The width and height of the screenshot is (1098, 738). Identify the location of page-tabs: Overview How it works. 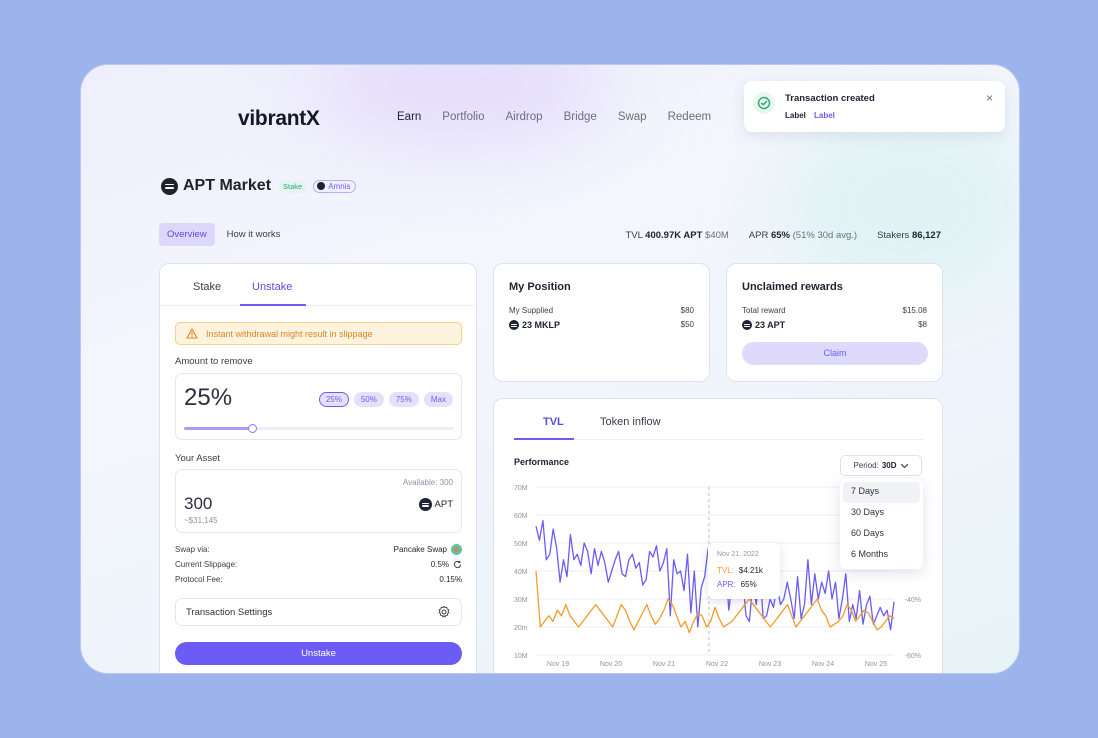
(223, 234).